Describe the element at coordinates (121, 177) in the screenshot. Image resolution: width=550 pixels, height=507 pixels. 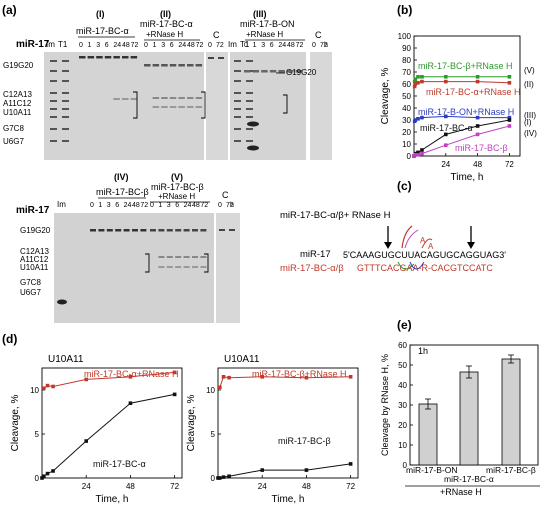
I see `group-iv-roman: (IV)` at that location.